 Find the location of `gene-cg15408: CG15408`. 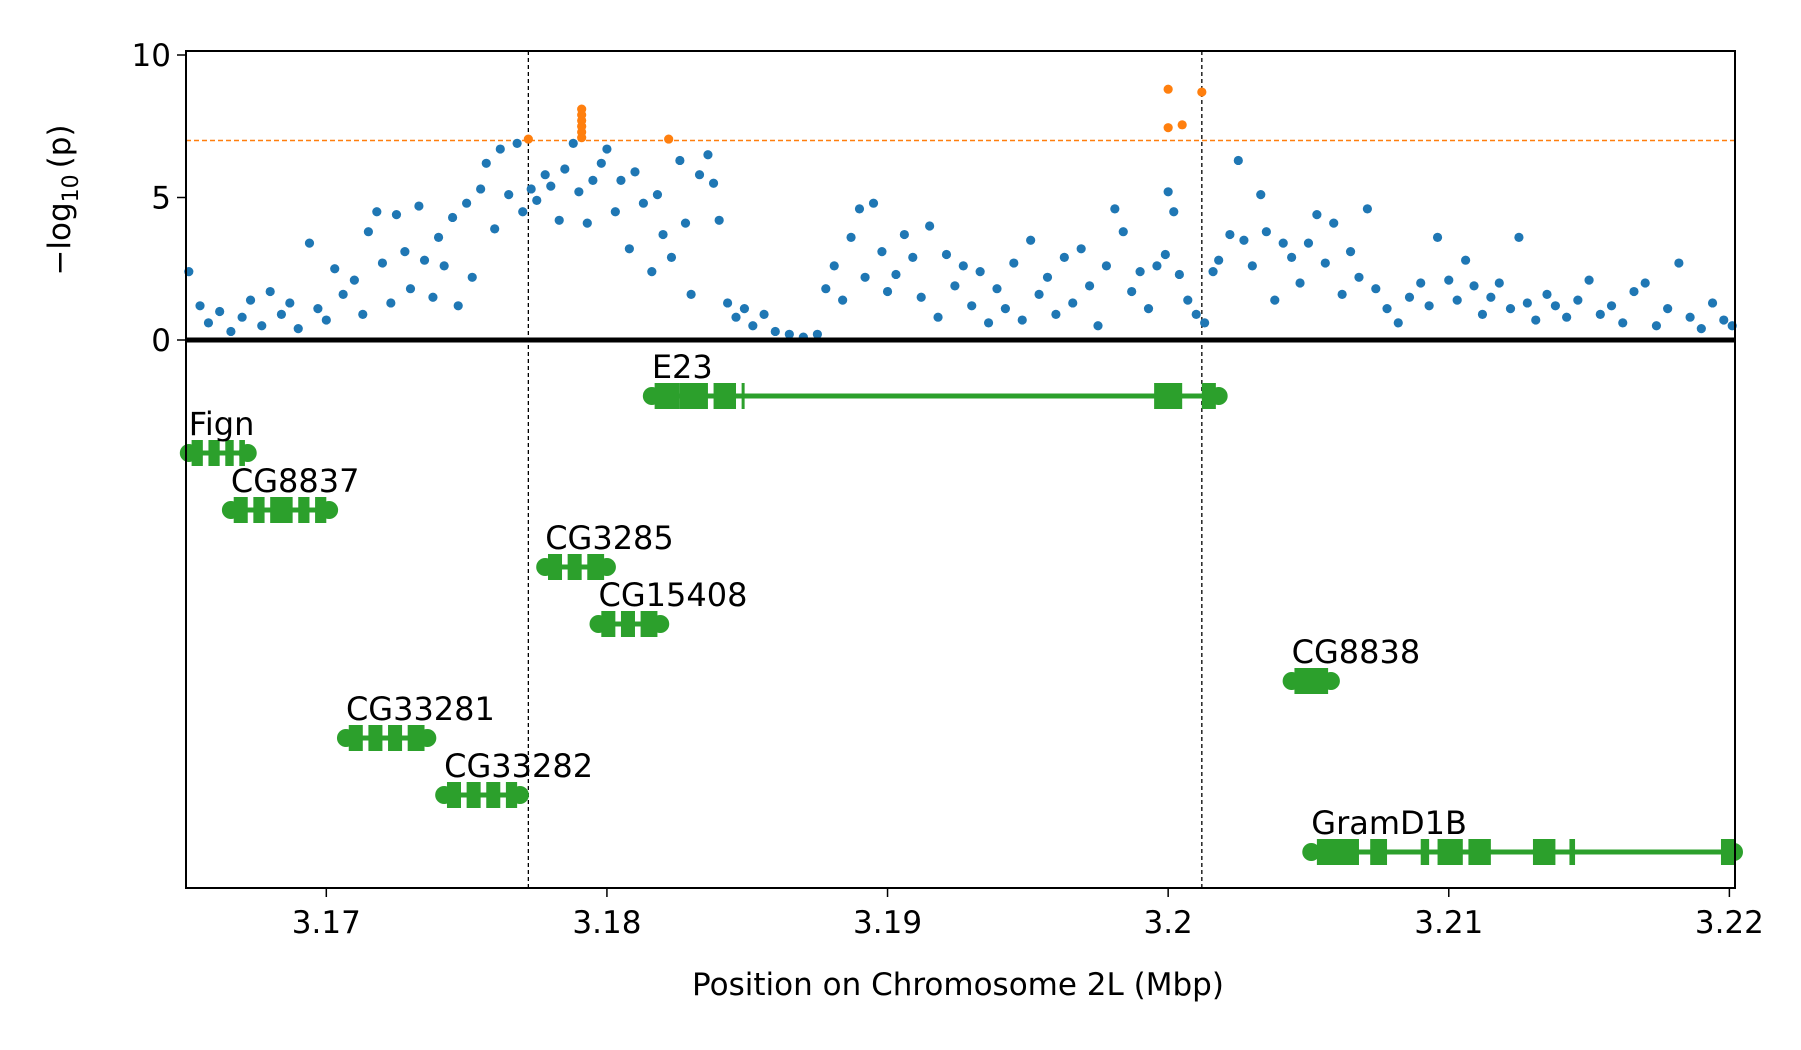

gene-cg15408: CG15408 is located at coordinates (668, 606).